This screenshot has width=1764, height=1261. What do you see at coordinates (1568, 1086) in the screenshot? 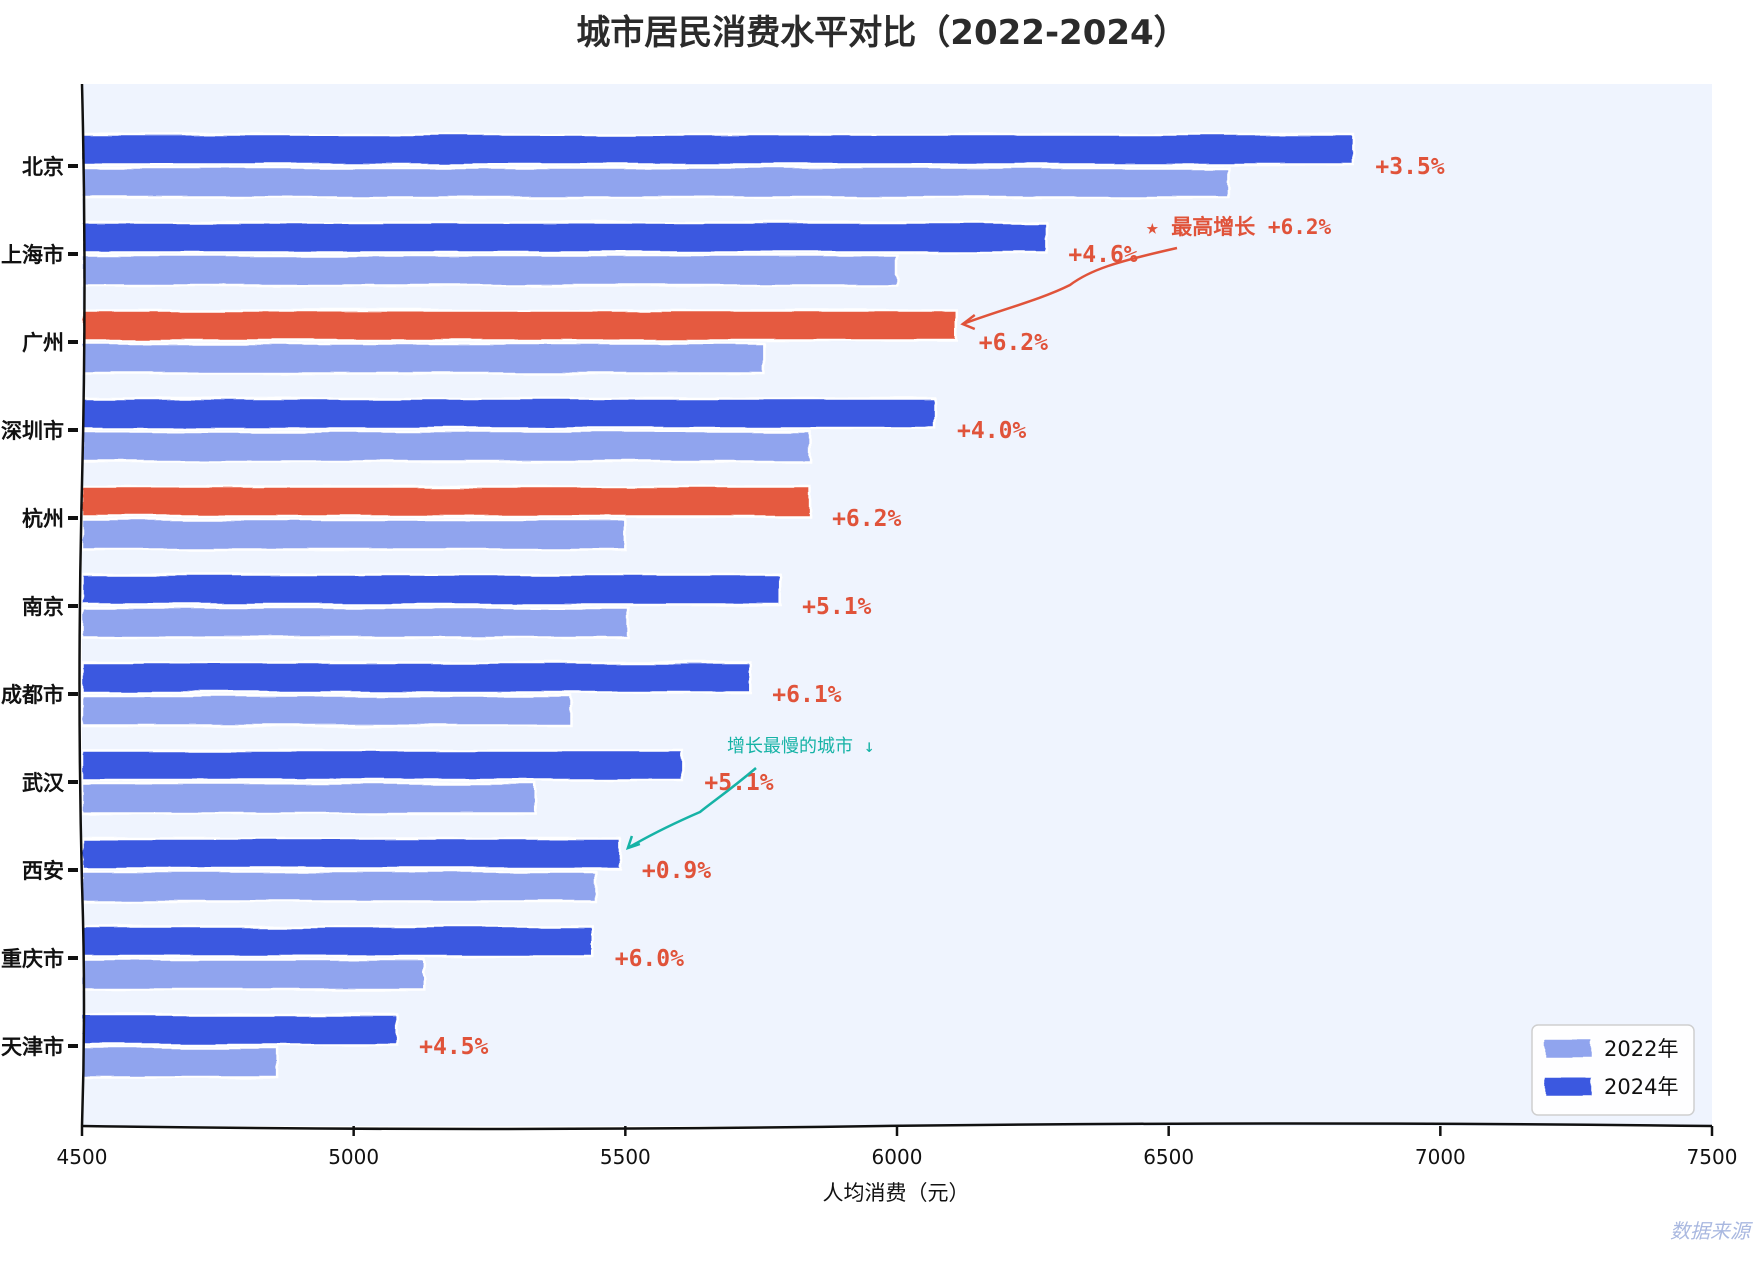
I see `legend-swatch-2024年` at bounding box center [1568, 1086].